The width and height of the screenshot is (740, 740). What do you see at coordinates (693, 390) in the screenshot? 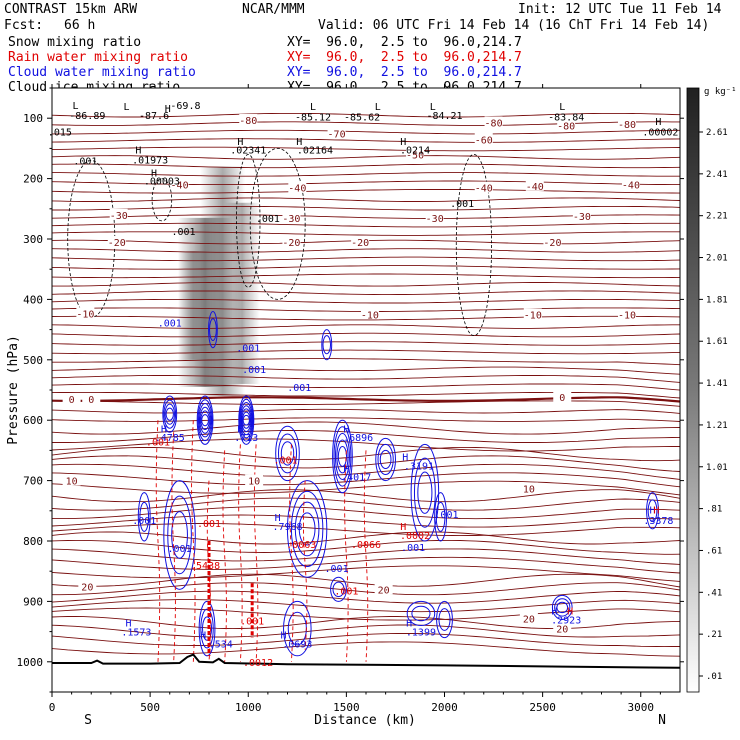
I see `colorbar-gradient` at bounding box center [693, 390].